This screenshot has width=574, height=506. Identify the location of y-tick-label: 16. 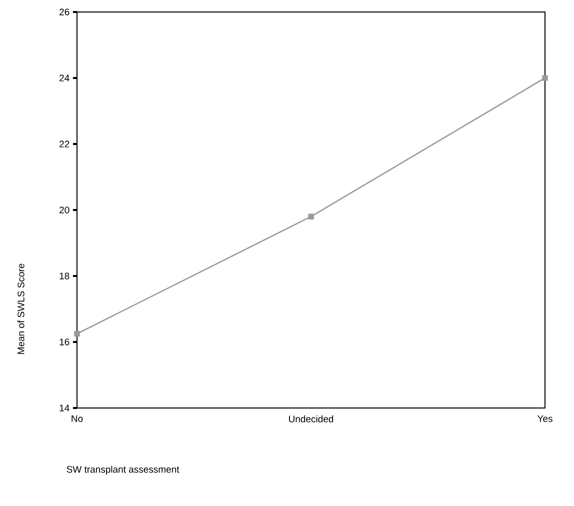
(65, 342).